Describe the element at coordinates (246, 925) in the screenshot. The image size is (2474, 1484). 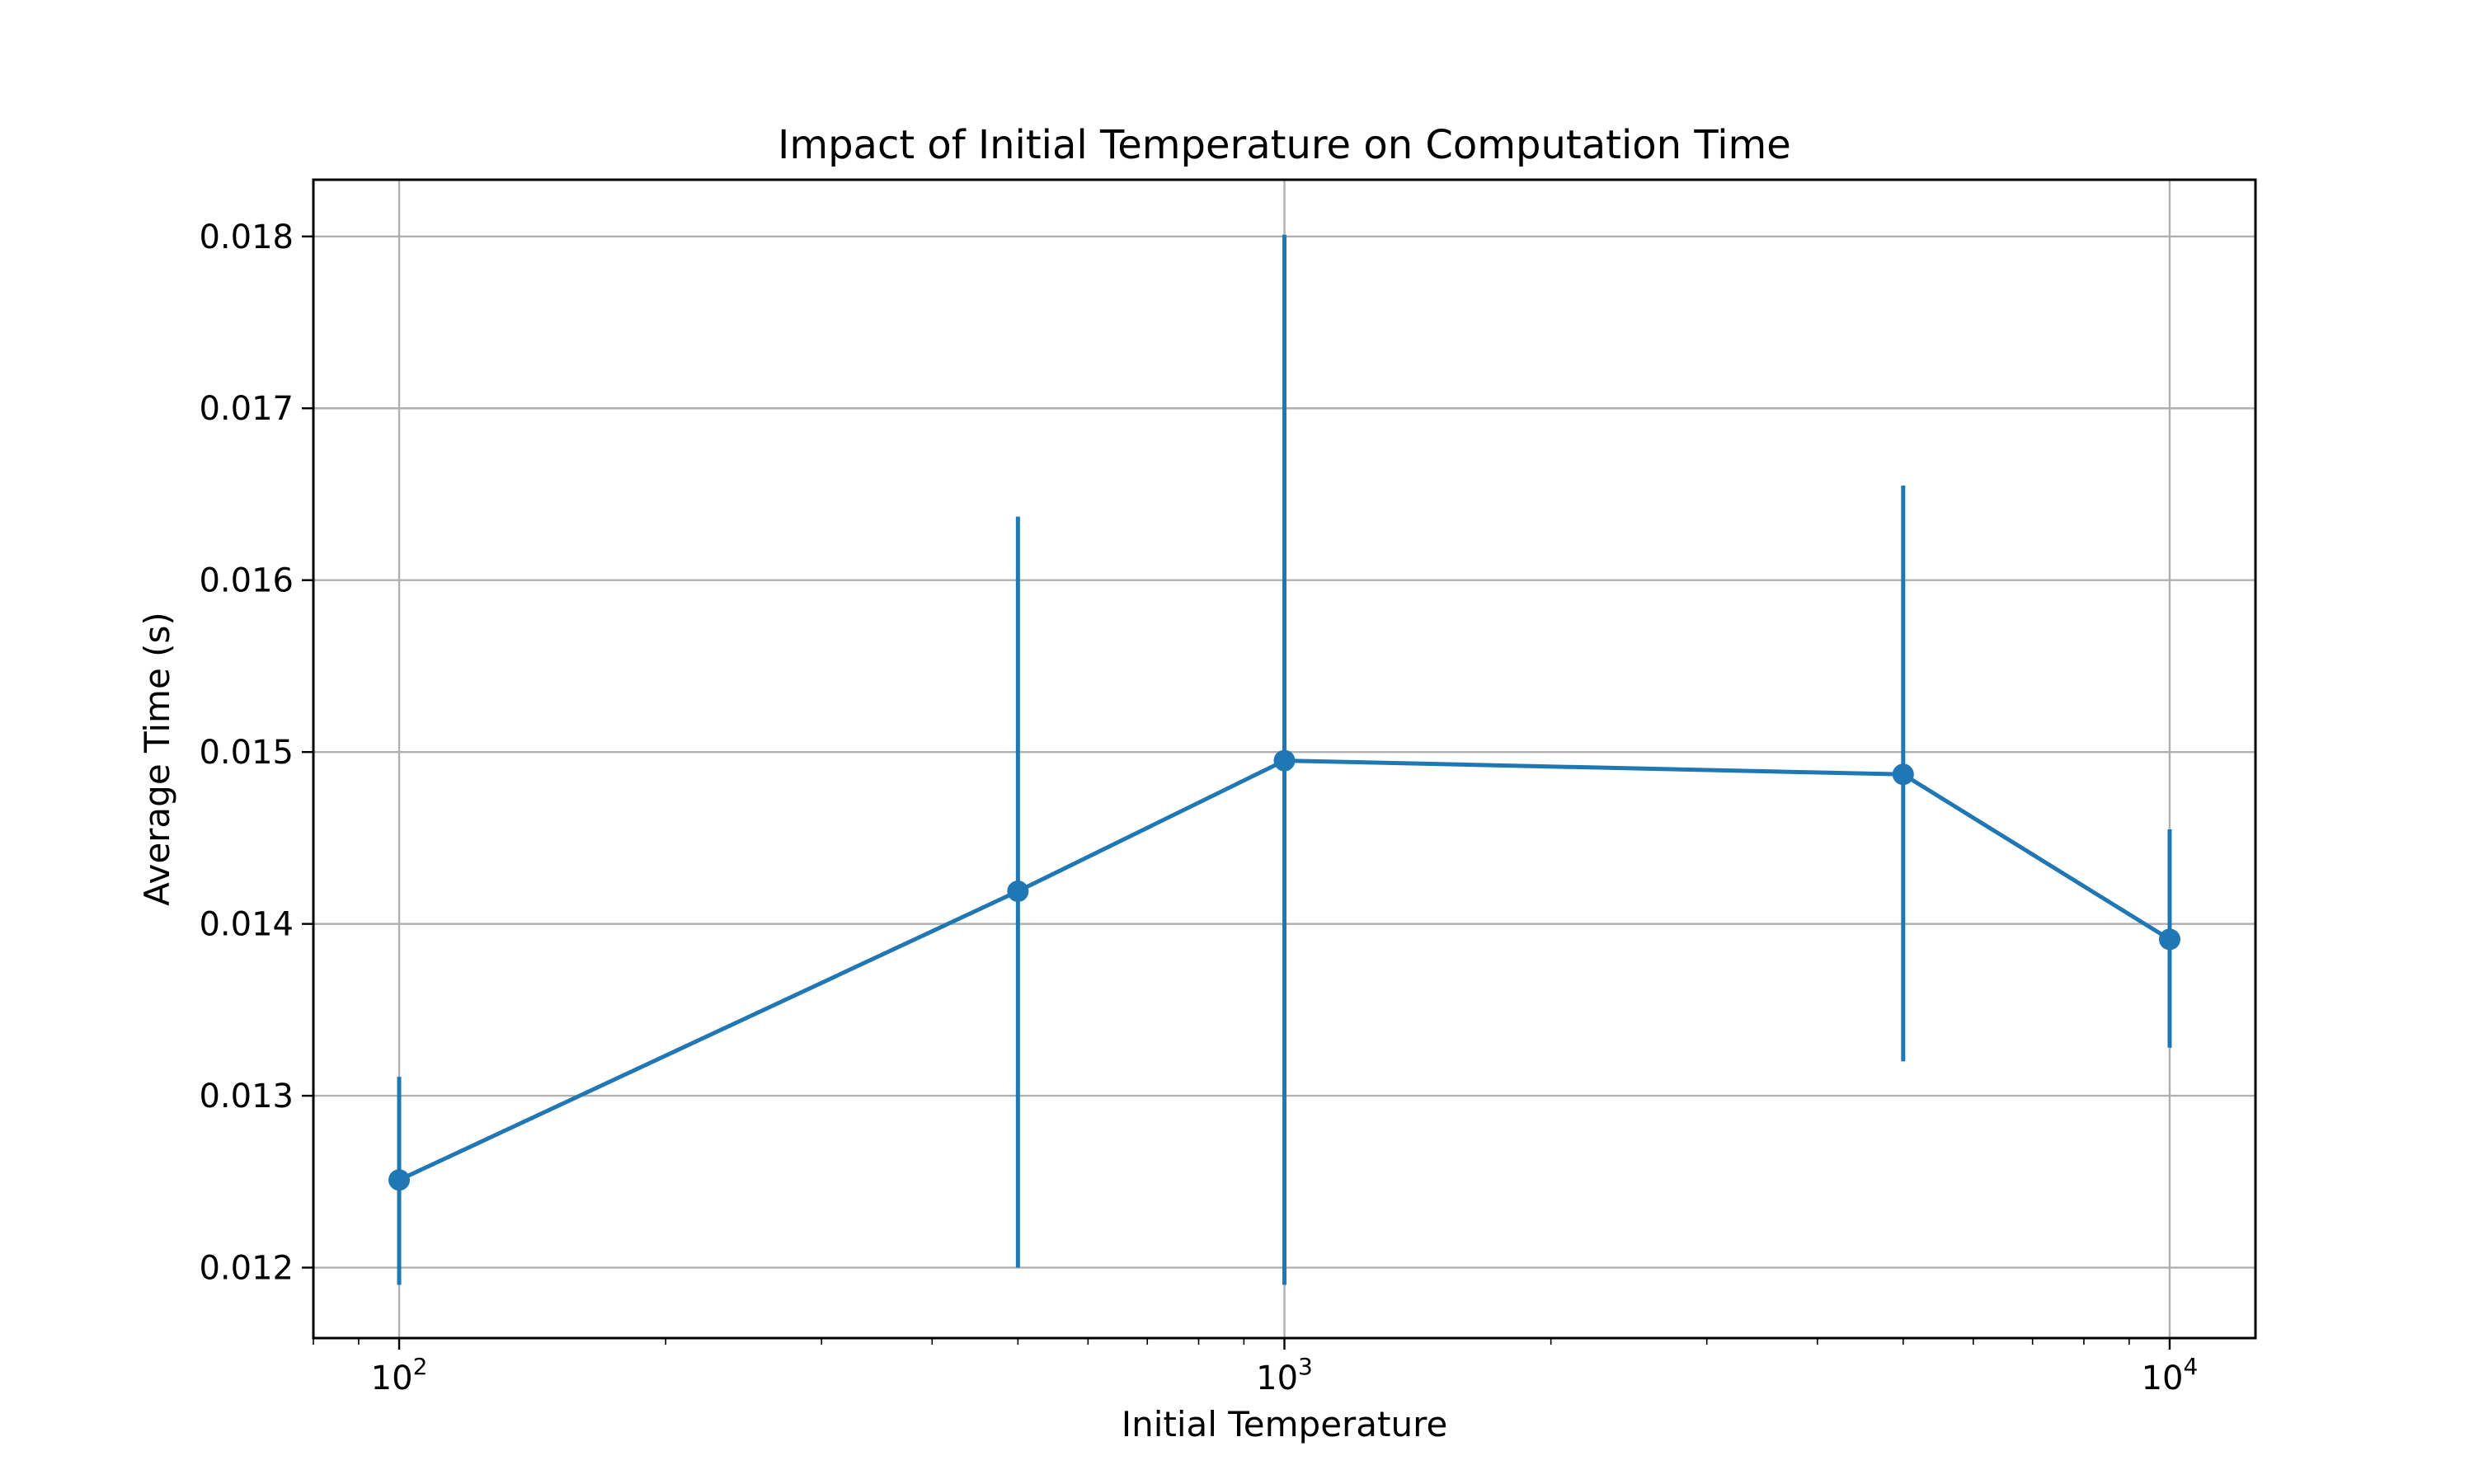
I see `y-tick-label: 0.014` at that location.